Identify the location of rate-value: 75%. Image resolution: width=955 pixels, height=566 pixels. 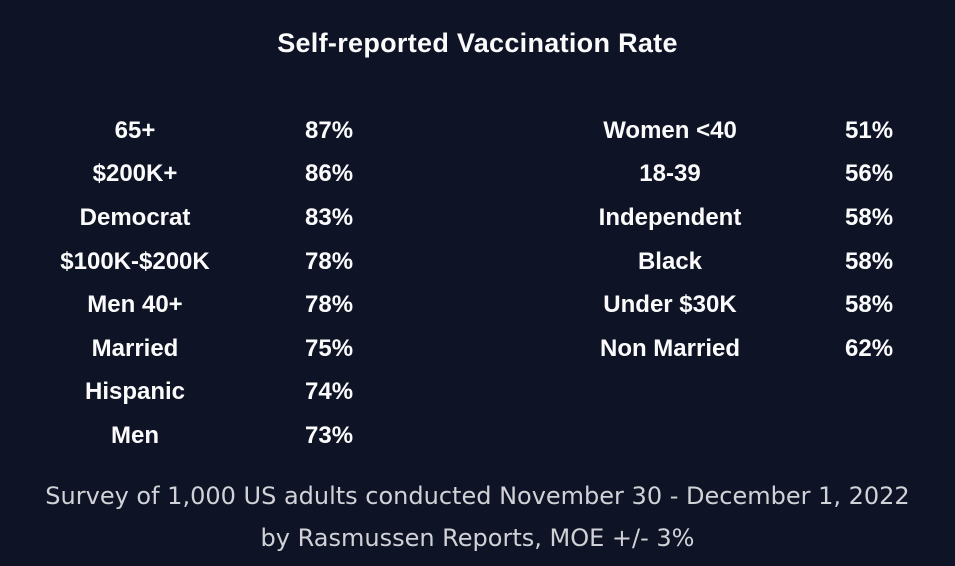
(329, 348).